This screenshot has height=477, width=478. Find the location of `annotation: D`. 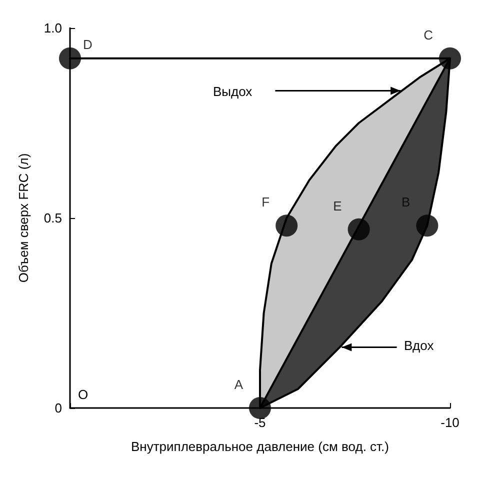

annotation: D is located at coordinates (87, 44).